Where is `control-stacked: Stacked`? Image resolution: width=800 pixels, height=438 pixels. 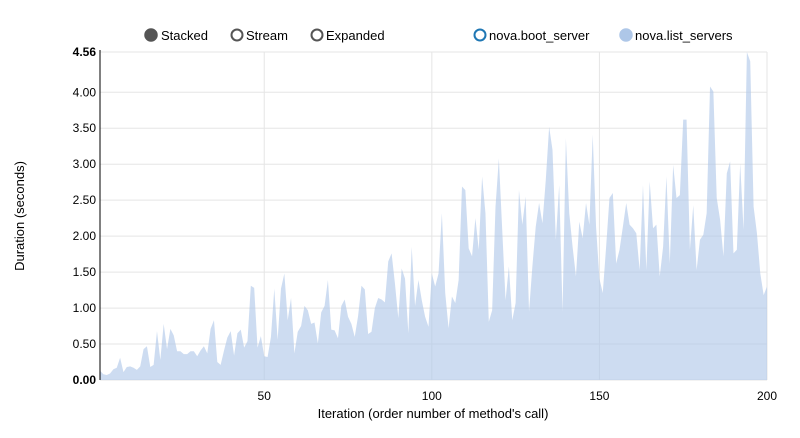
control-stacked: Stacked is located at coordinates (176, 35).